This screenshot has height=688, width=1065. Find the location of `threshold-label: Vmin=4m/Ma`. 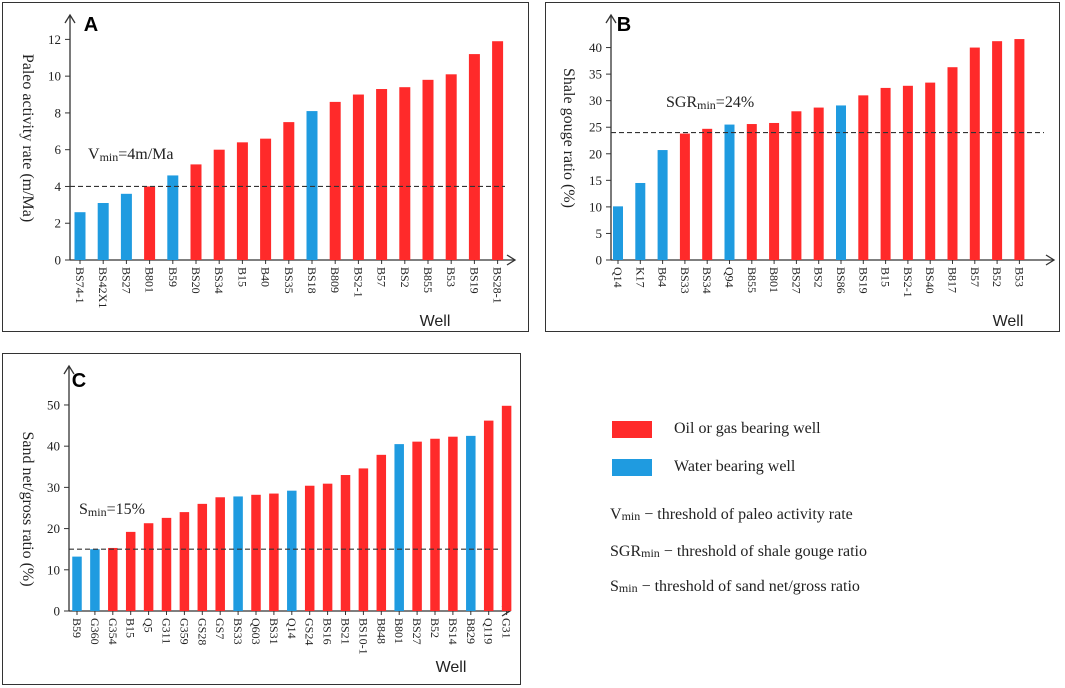

threshold-label: Vmin=4m/Ma is located at coordinates (130, 155).